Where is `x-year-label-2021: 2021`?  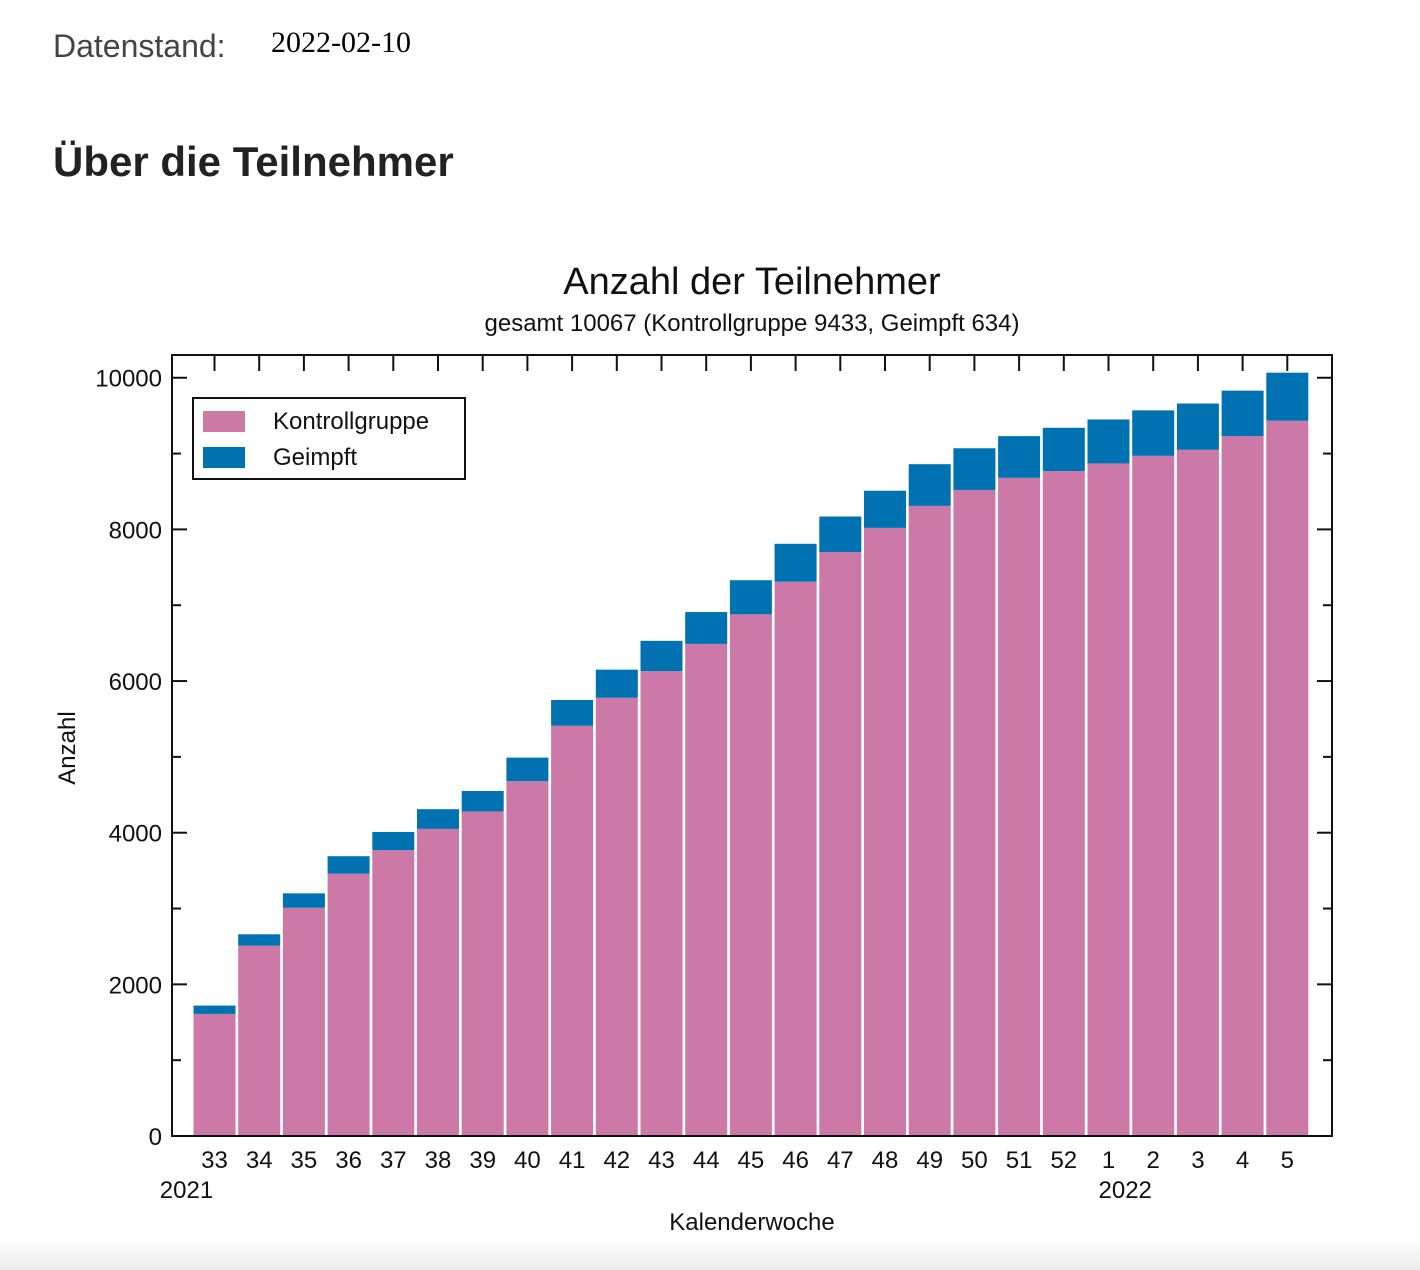 x-year-label-2021: 2021 is located at coordinates (186, 1190).